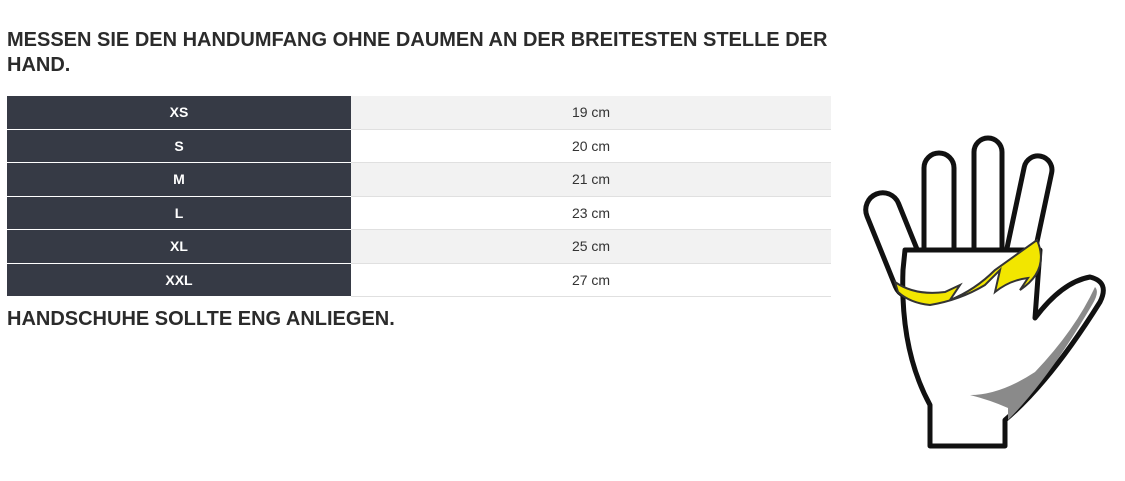  I want to click on size-row: XXL 27 cm, so click(419, 280).